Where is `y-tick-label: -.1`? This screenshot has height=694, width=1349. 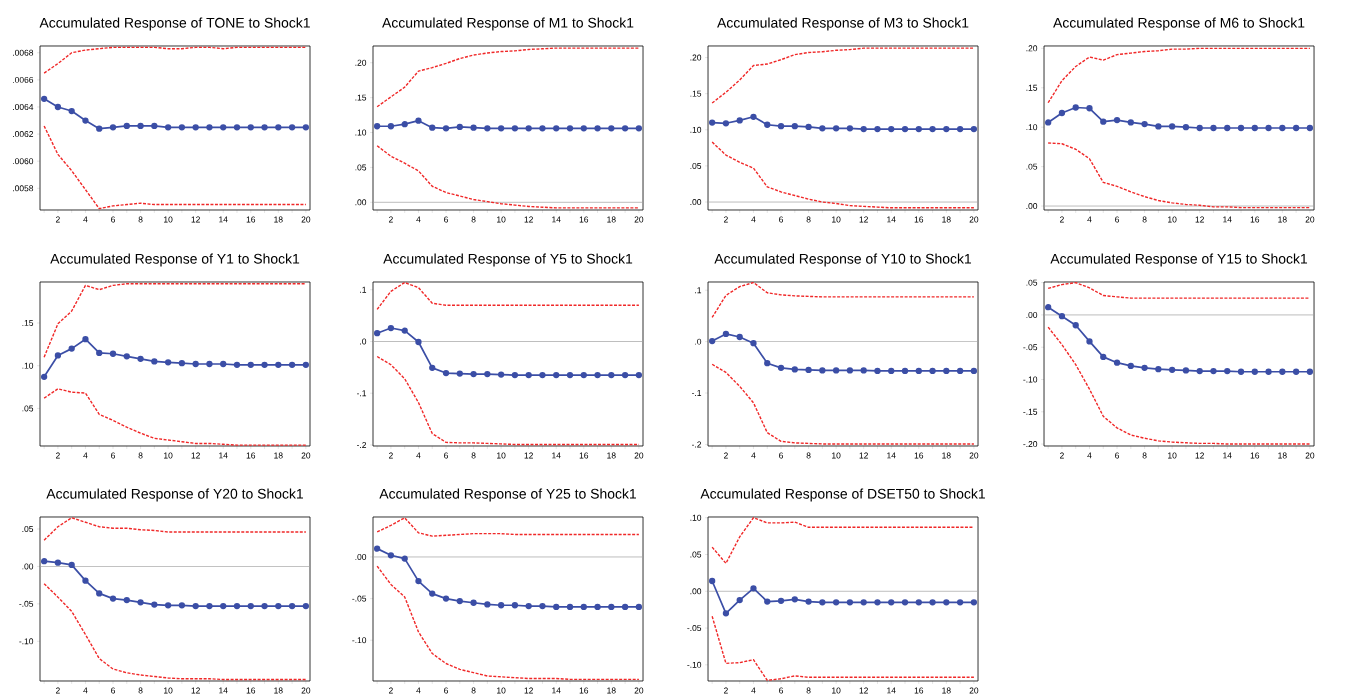
y-tick-label: -.1 is located at coordinates (361, 393).